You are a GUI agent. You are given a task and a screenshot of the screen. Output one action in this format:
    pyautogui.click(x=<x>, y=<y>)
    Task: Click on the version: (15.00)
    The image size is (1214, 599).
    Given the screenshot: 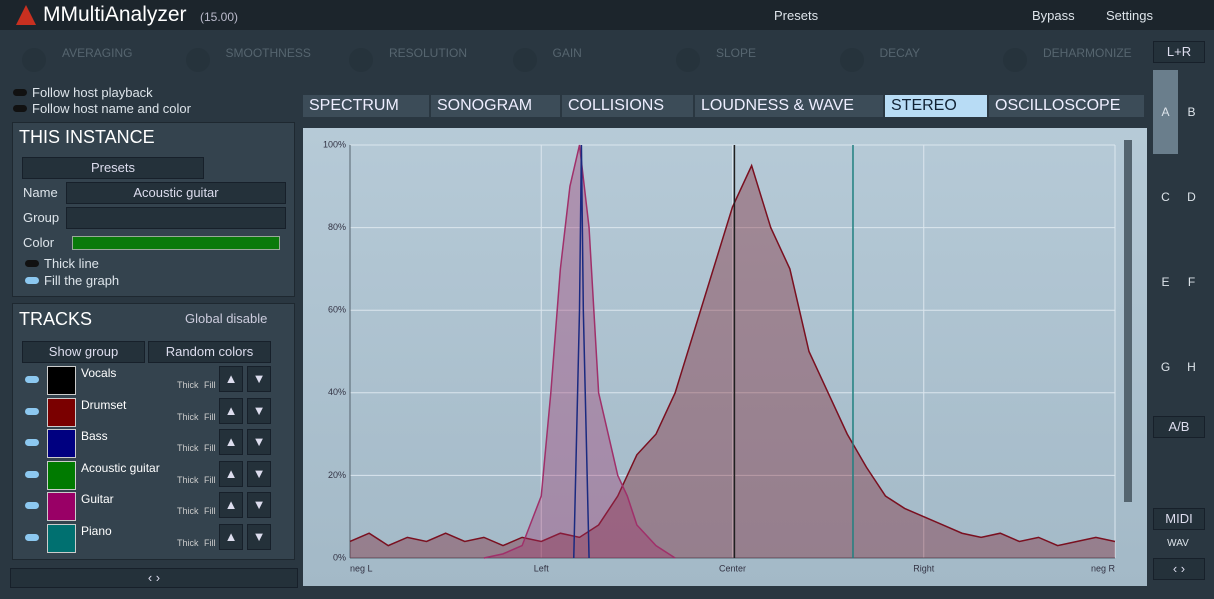 What is the action you would take?
    pyautogui.click(x=219, y=17)
    